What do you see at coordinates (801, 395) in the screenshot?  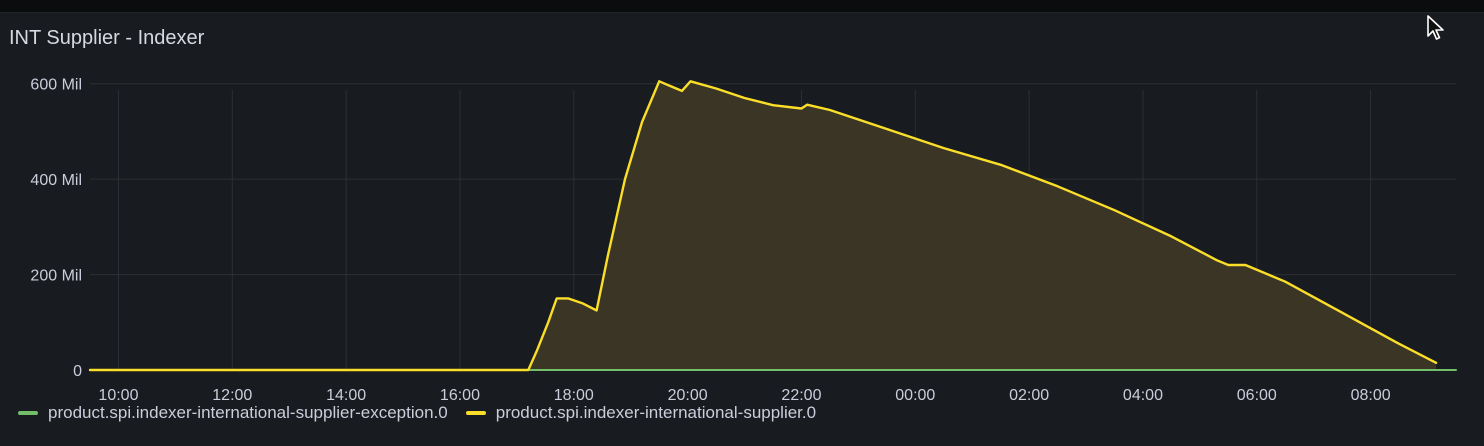 I see `x-tick-label: 22:00` at bounding box center [801, 395].